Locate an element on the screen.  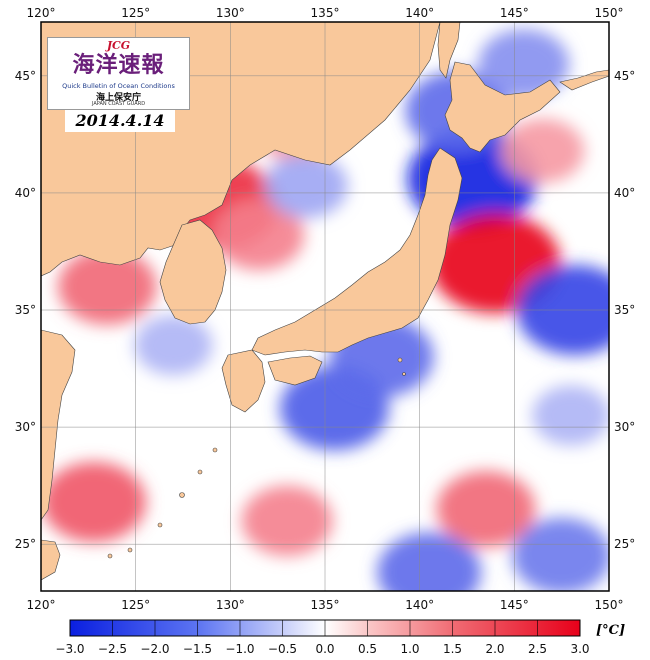
colorbar-tick-label: 3.0 is located at coordinates (579, 649).